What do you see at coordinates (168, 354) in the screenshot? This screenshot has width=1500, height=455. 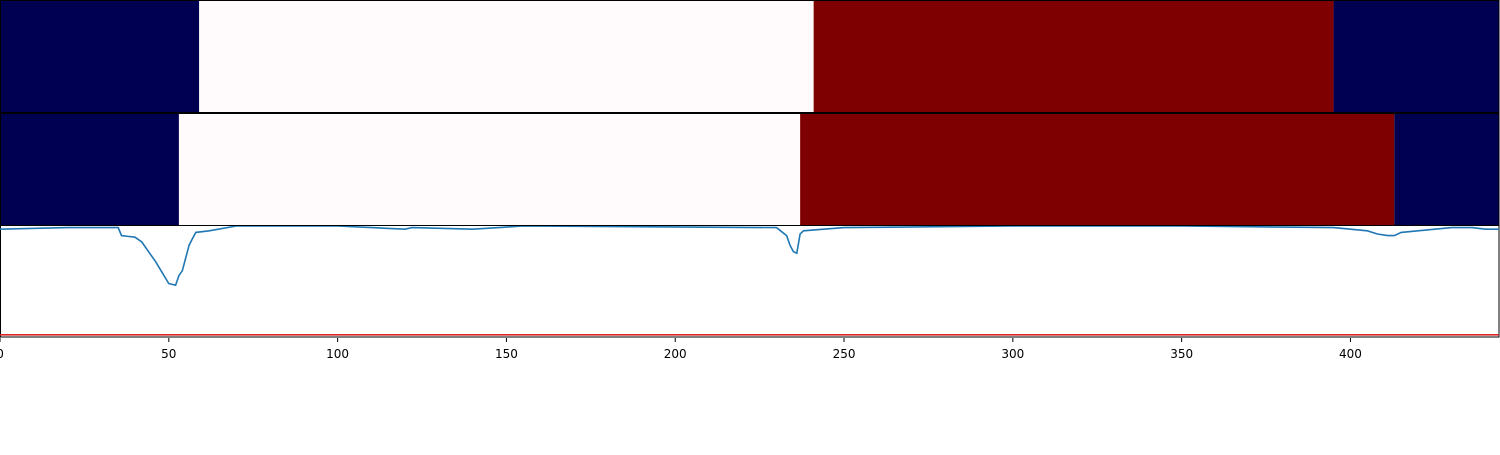 I see `x-tick-label: 50` at bounding box center [168, 354].